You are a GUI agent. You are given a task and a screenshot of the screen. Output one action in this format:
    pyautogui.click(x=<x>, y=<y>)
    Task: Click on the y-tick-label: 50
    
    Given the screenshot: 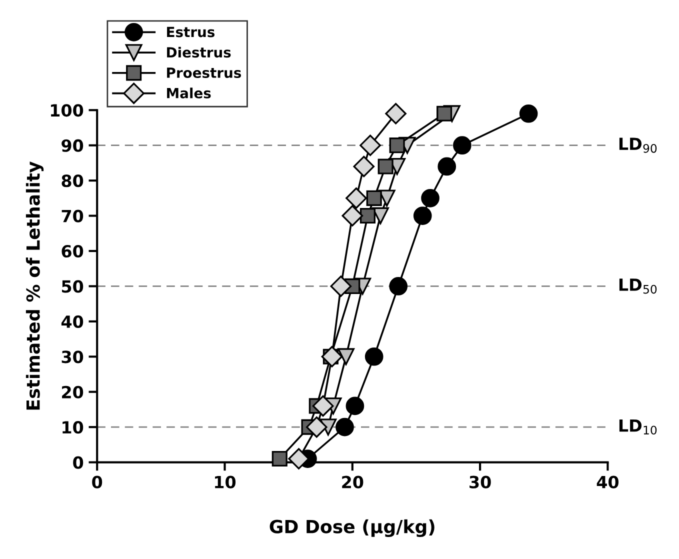 What is the action you would take?
    pyautogui.click(x=73, y=286)
    